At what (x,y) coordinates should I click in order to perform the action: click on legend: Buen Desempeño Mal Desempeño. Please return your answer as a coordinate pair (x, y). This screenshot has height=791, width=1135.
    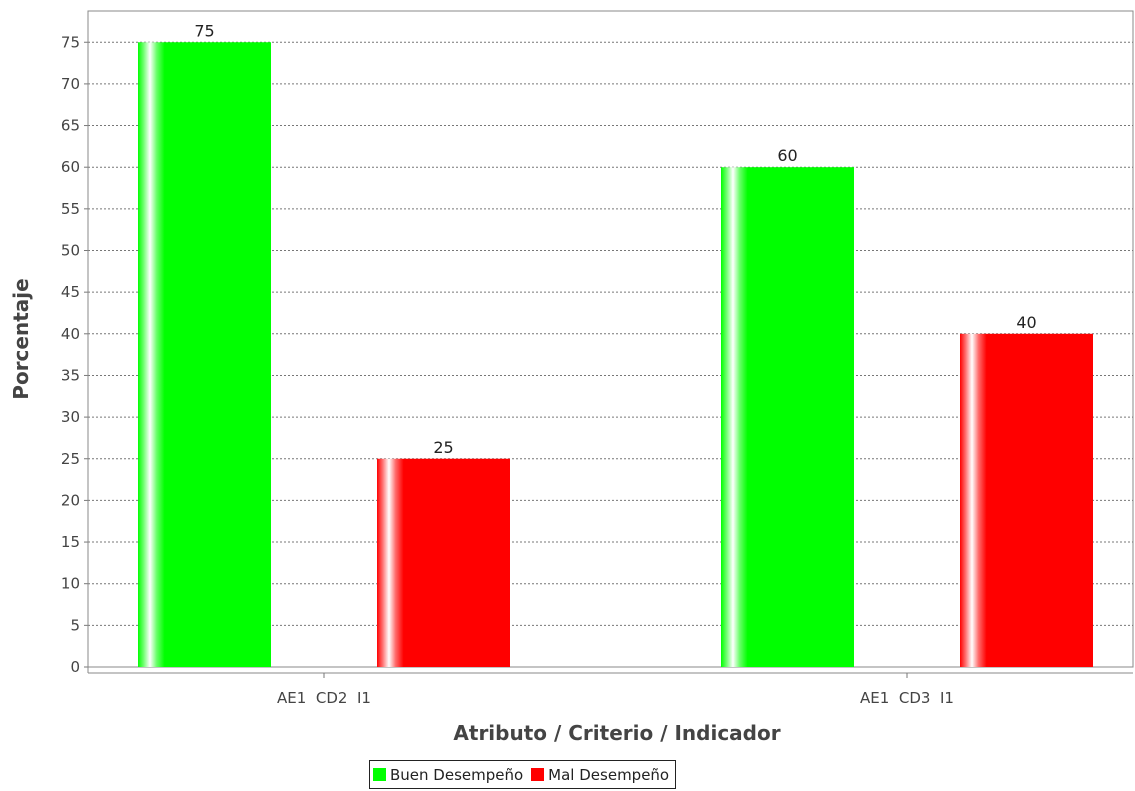
    Looking at the image, I should click on (523, 774).